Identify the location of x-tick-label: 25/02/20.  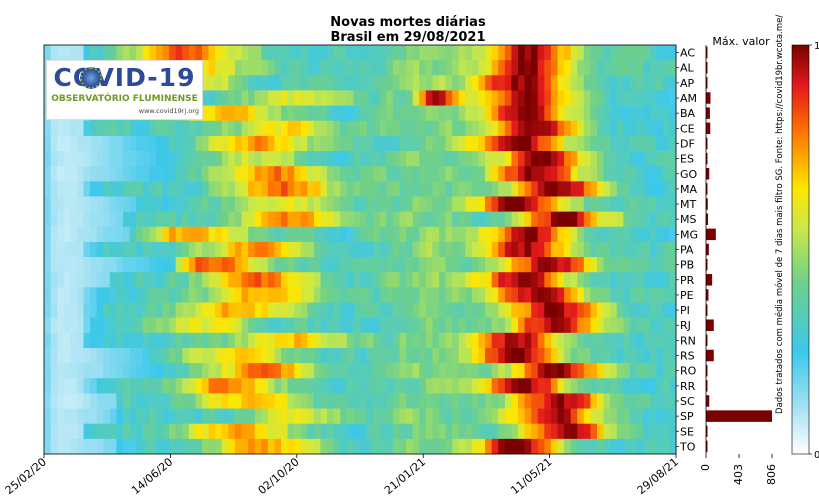
(26, 476).